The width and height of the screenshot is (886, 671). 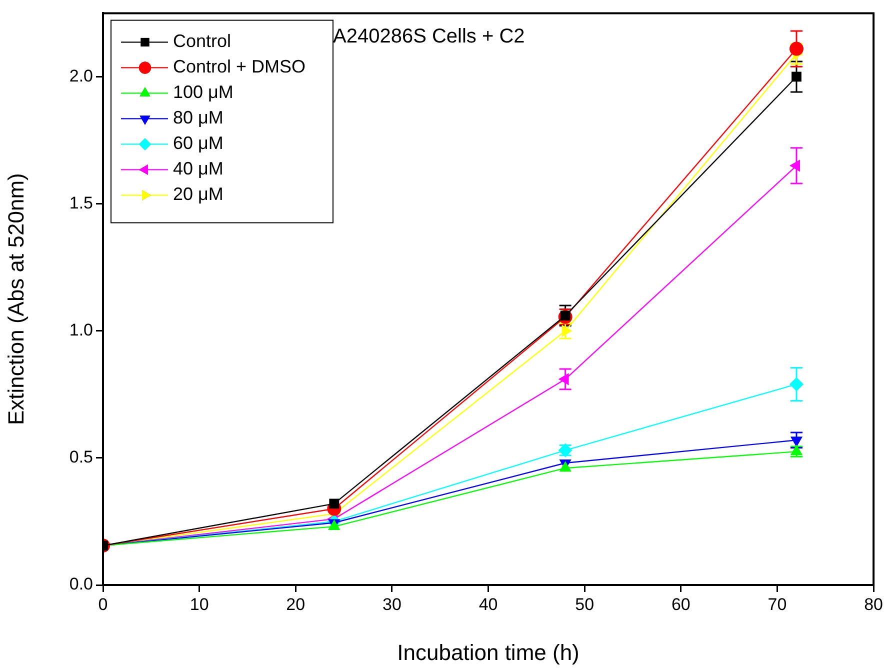 I want to click on y-tick-label: 2.0, so click(x=81, y=76).